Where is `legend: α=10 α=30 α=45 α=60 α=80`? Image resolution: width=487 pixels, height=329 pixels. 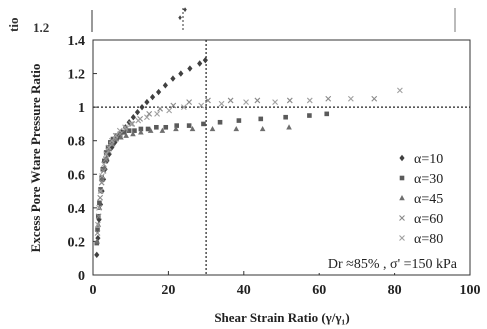
legend: α=10 α=30 α=45 α=60 α=80 is located at coordinates (421, 199).